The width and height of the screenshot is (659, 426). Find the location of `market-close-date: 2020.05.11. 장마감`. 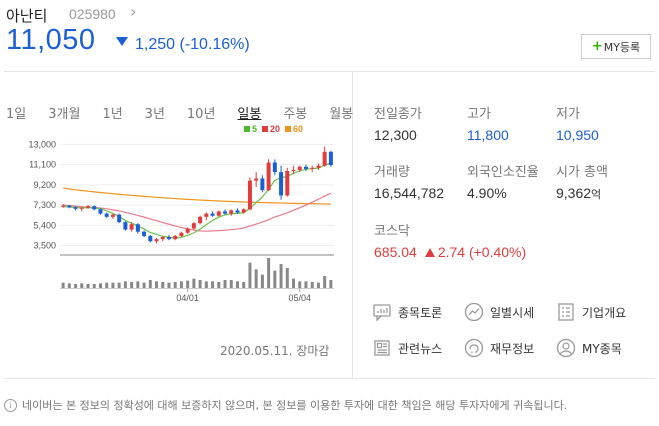

market-close-date: 2020.05.11. 장마감 is located at coordinates (275, 351).